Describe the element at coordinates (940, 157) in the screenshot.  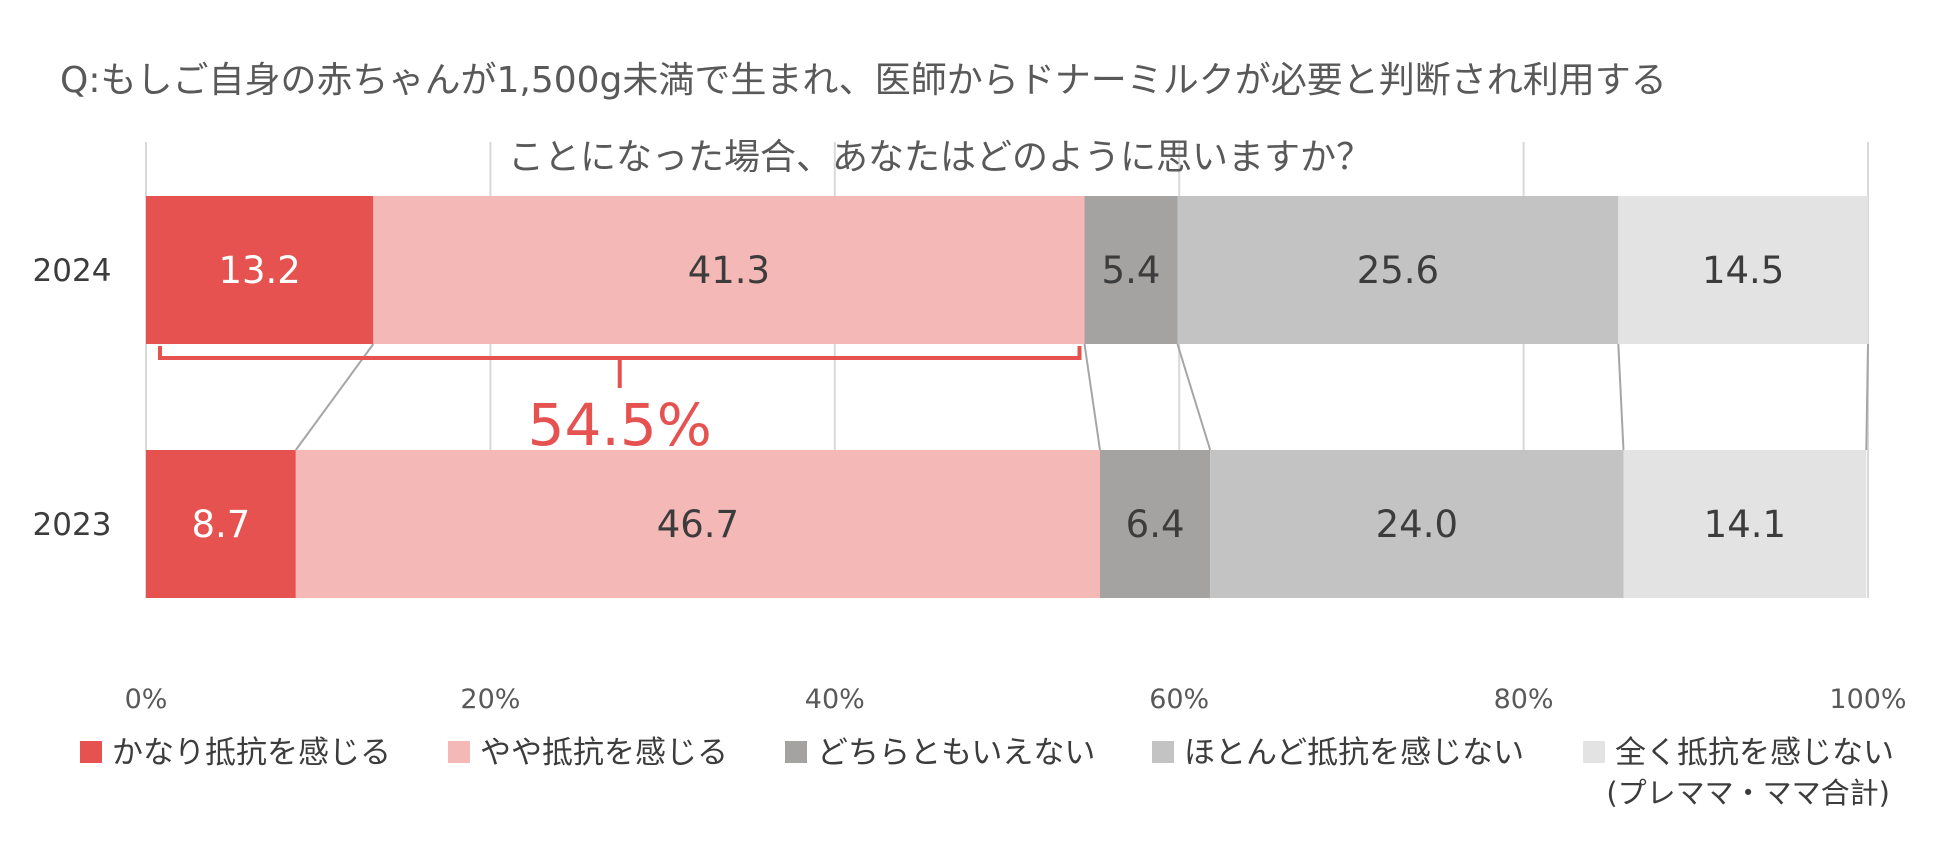
I see `title-line-2: ことになった場合、あなたはどのように思いますか？` at that location.